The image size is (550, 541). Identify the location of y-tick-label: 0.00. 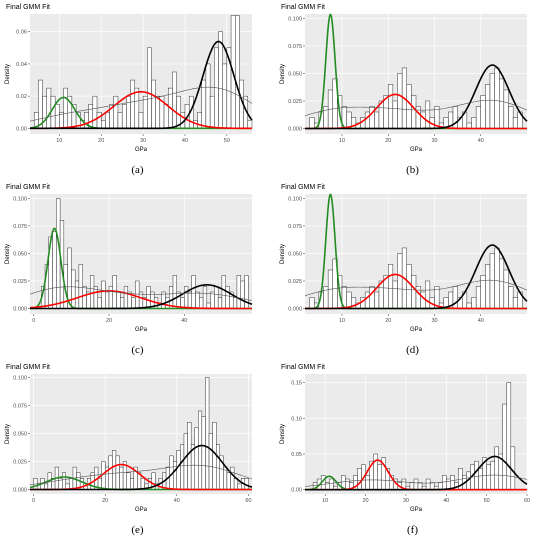
(296, 491).